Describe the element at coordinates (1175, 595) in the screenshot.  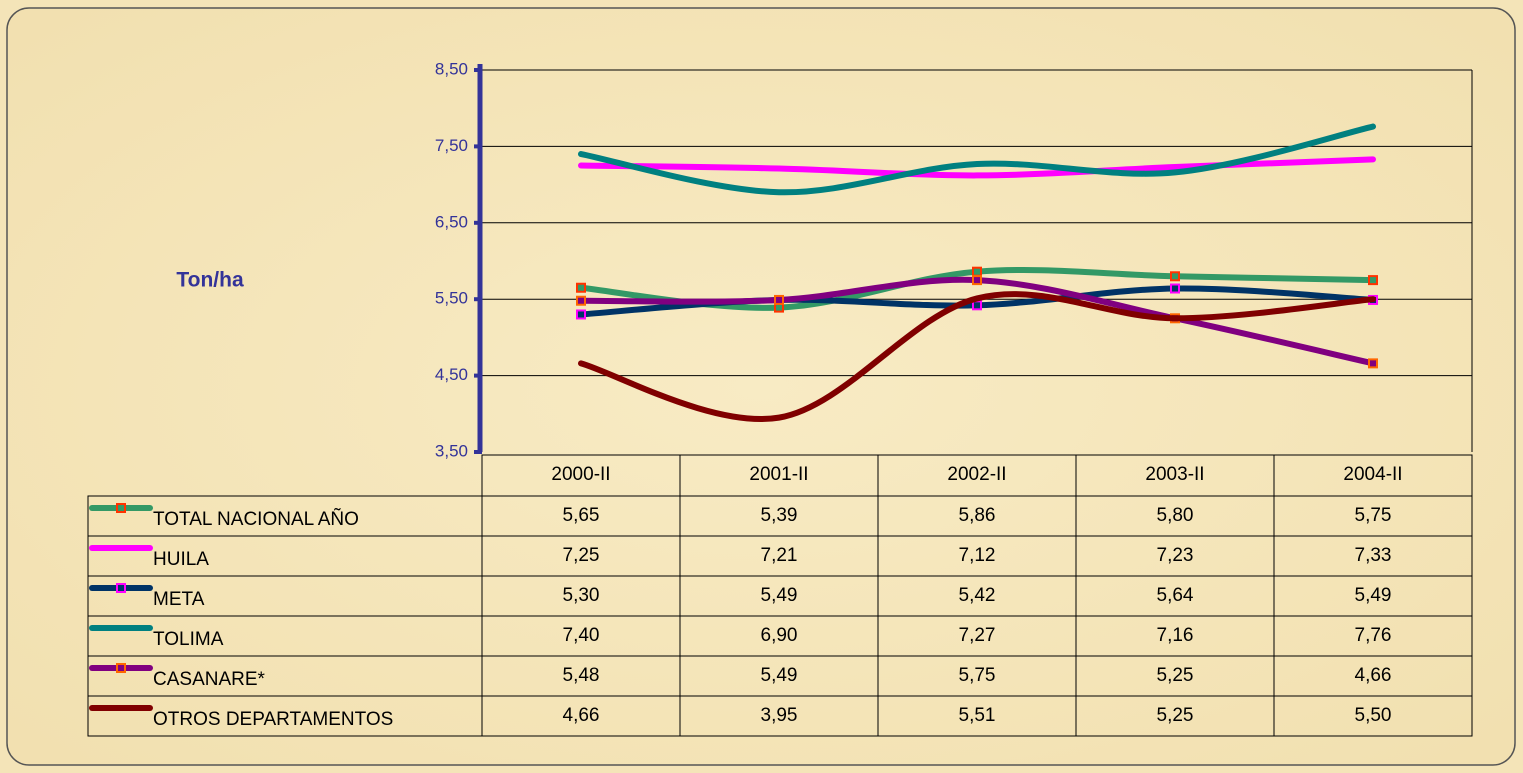
I see `table-value: 5,64` at that location.